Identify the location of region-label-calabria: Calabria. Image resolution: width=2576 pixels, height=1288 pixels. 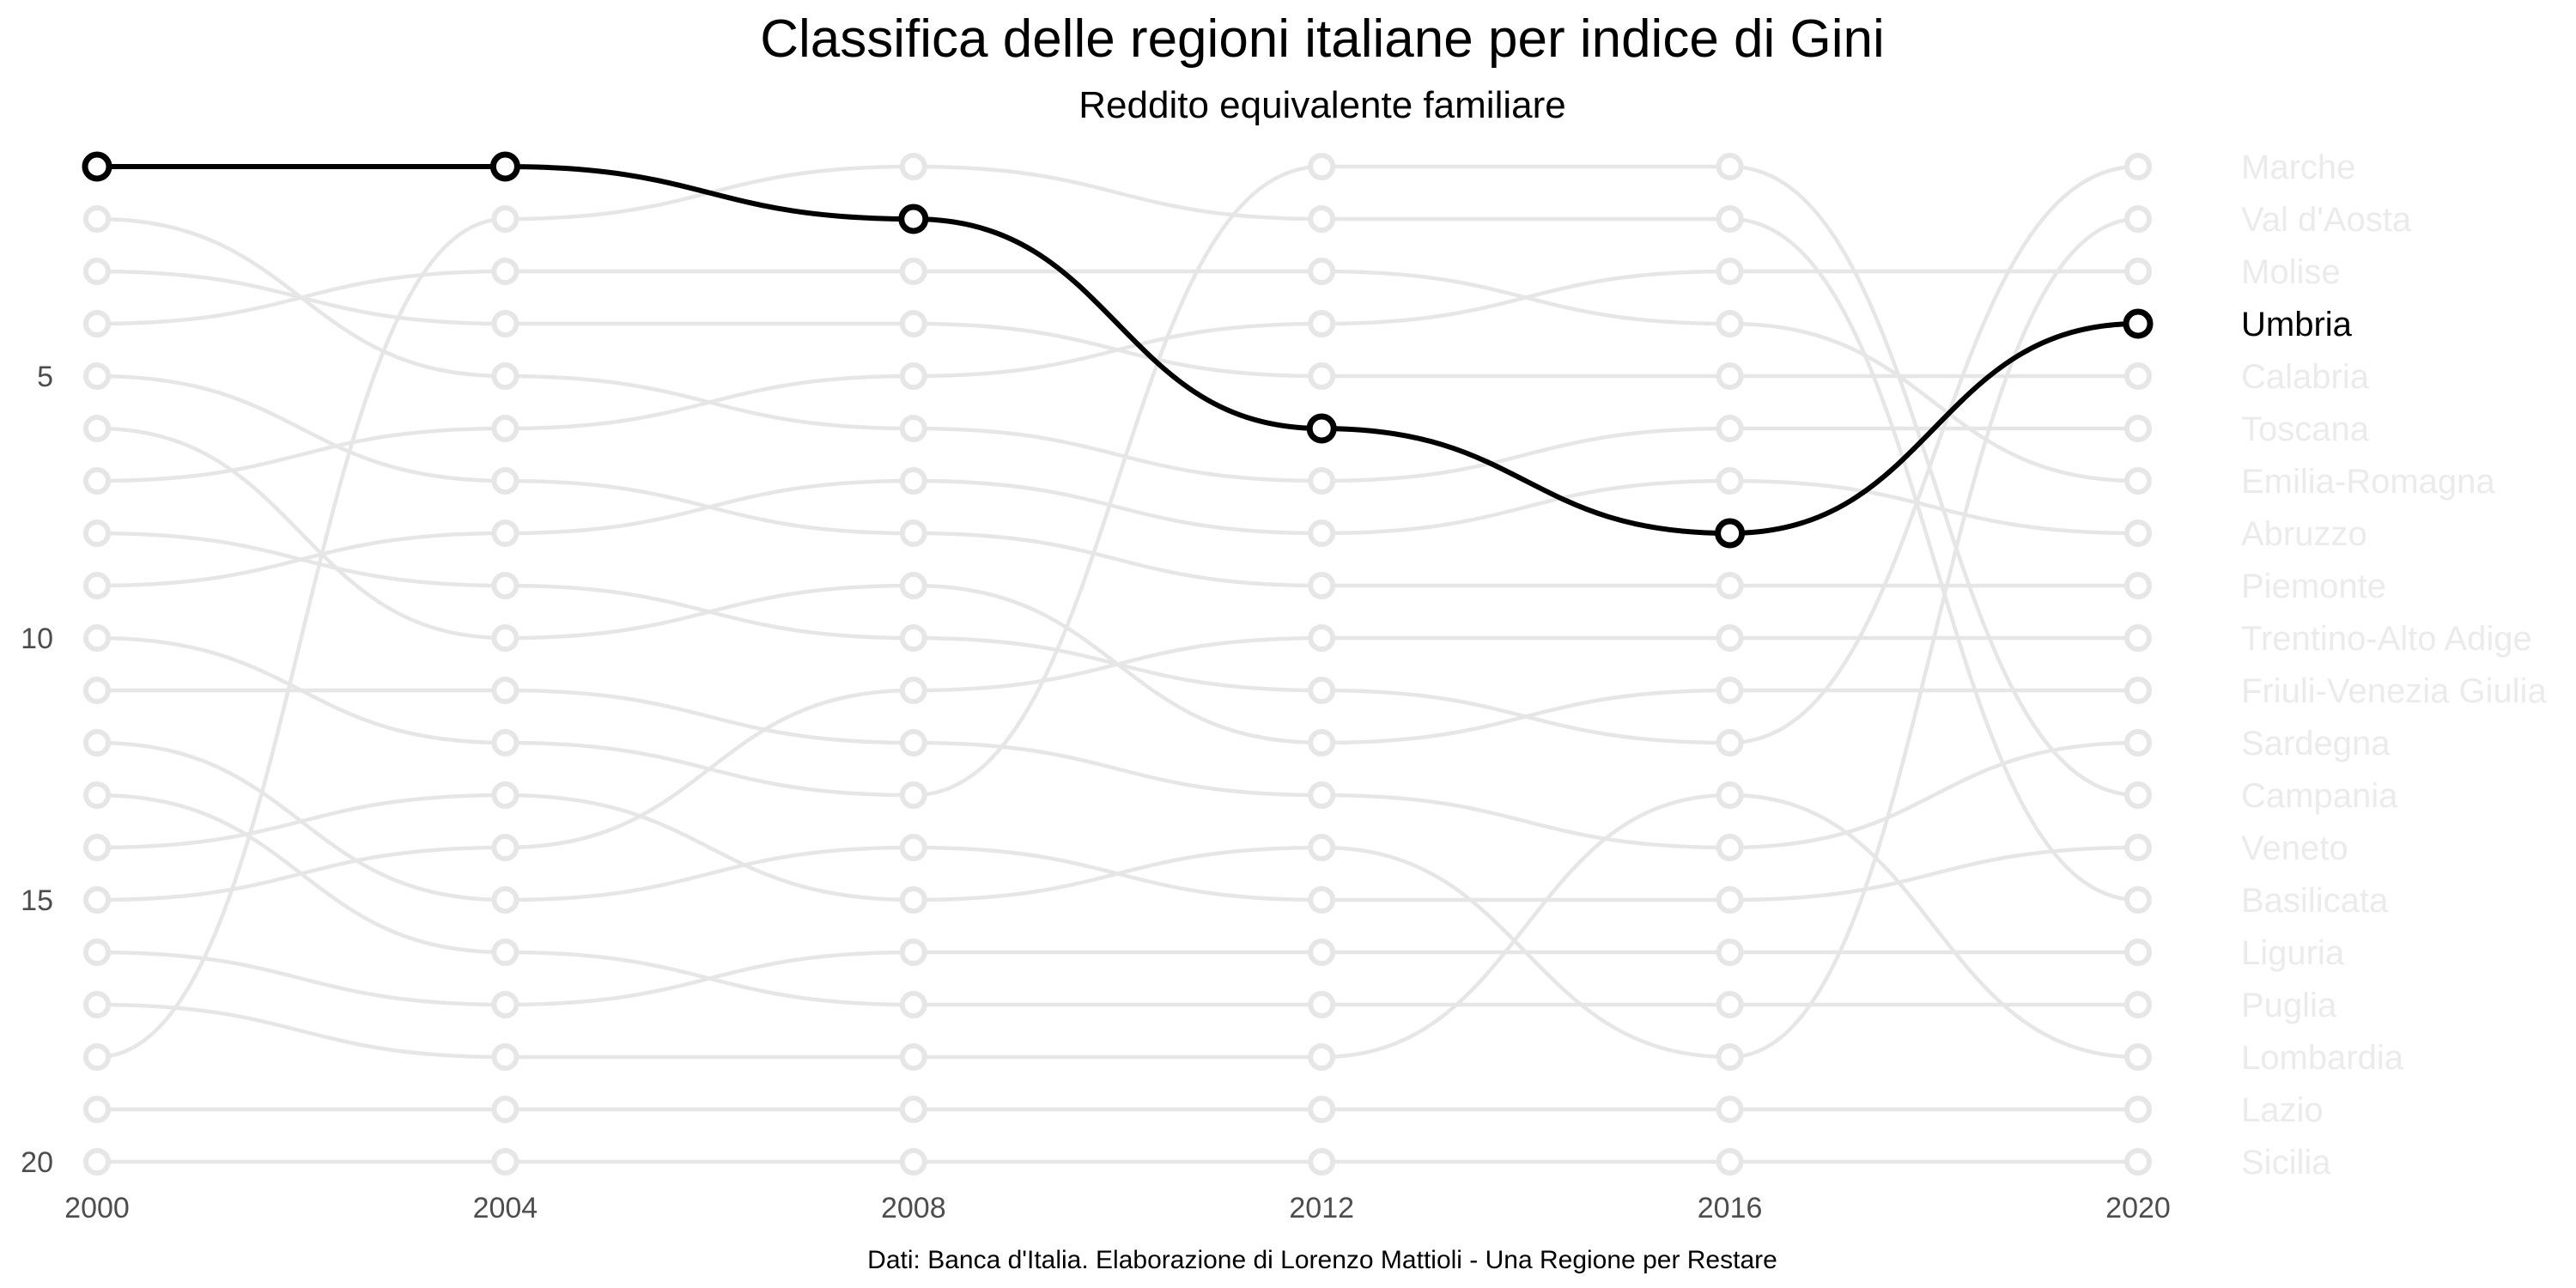
(2305, 377).